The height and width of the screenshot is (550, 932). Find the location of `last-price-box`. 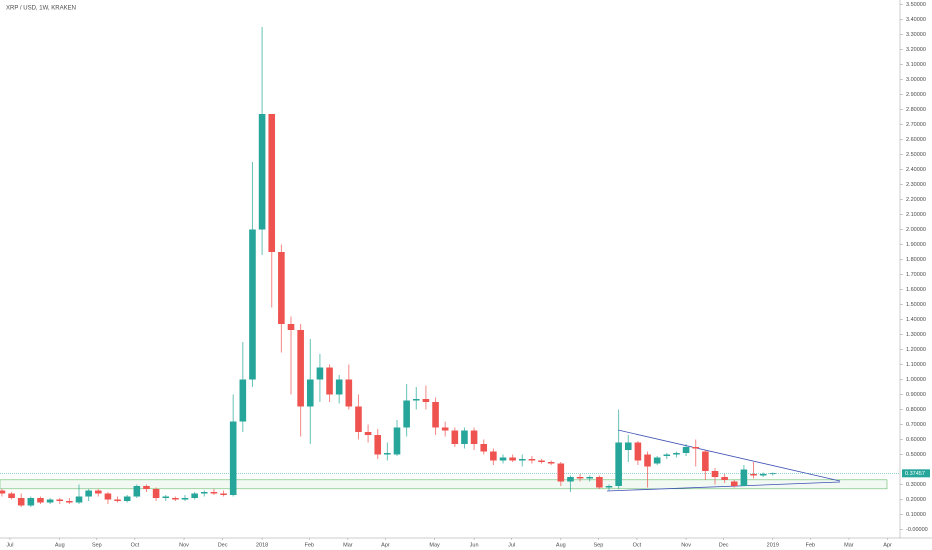

last-price-box is located at coordinates (916, 473).